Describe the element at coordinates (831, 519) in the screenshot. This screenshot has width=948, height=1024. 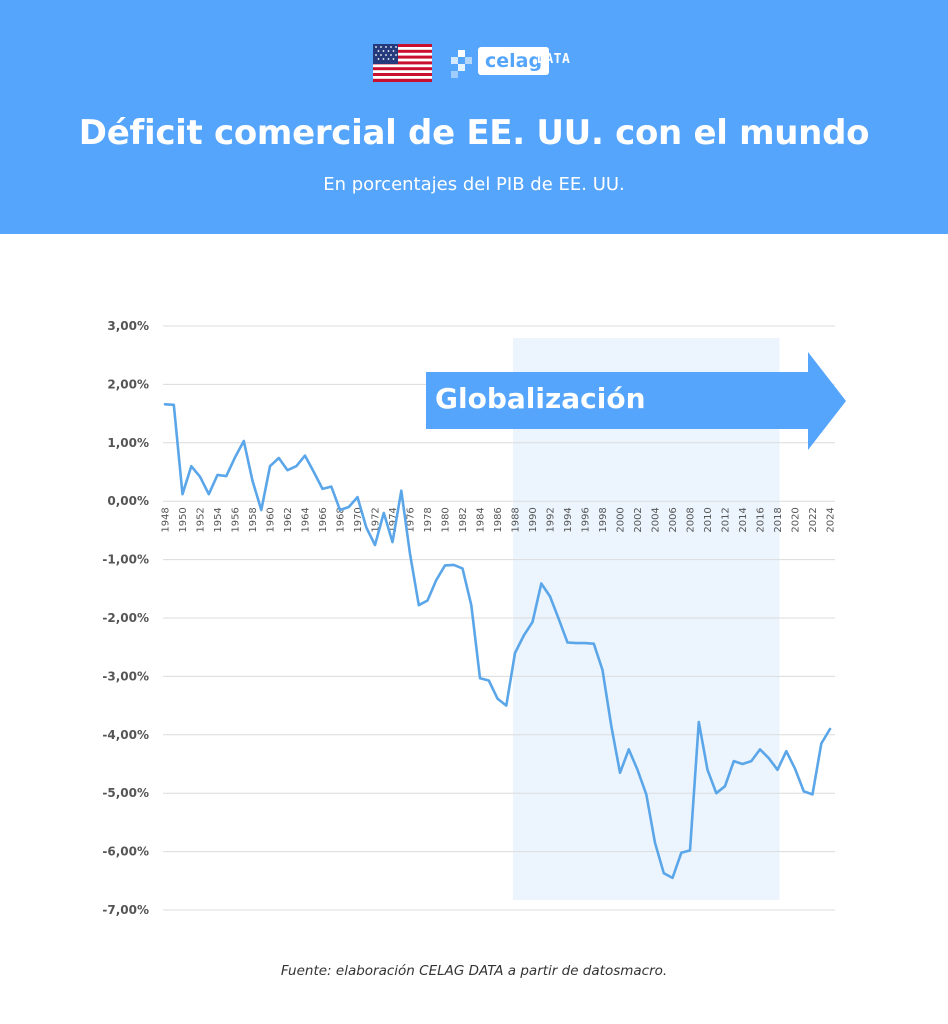
I see `x-tick-label: 2024` at that location.